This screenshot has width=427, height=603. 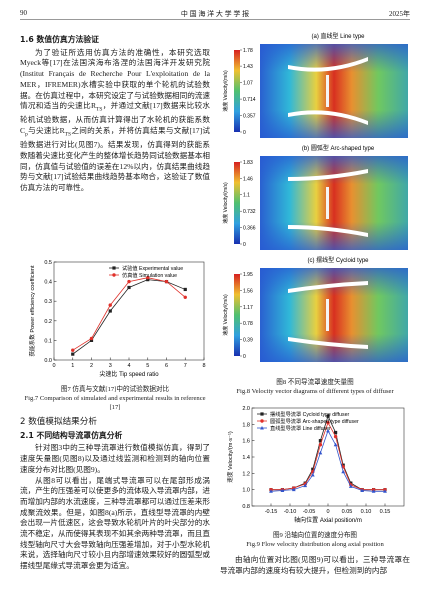 What do you see at coordinates (48, 341) in the screenshot?
I see `y-tick-label: 0.1` at bounding box center [48, 341].